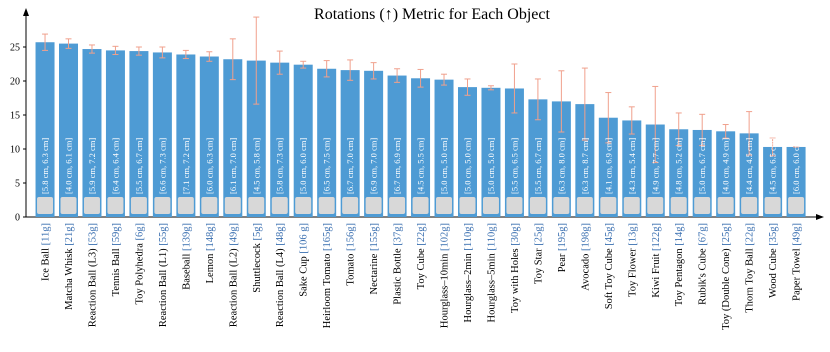 This screenshot has width=830, height=352. What do you see at coordinates (374, 258) in the screenshot?
I see `x-tick-label: Nectarine [155g]` at bounding box center [374, 258].